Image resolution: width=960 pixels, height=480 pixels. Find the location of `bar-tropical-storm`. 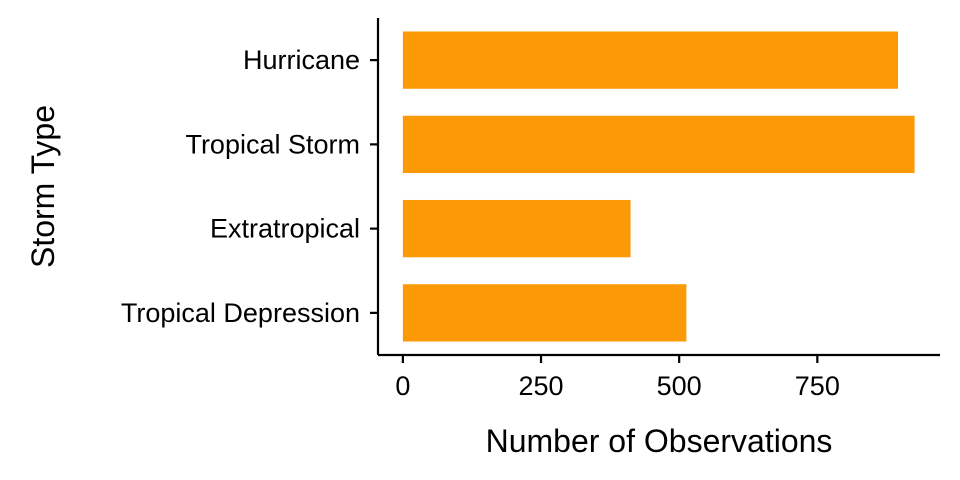

bar-tropical-storm is located at coordinates (658, 144).